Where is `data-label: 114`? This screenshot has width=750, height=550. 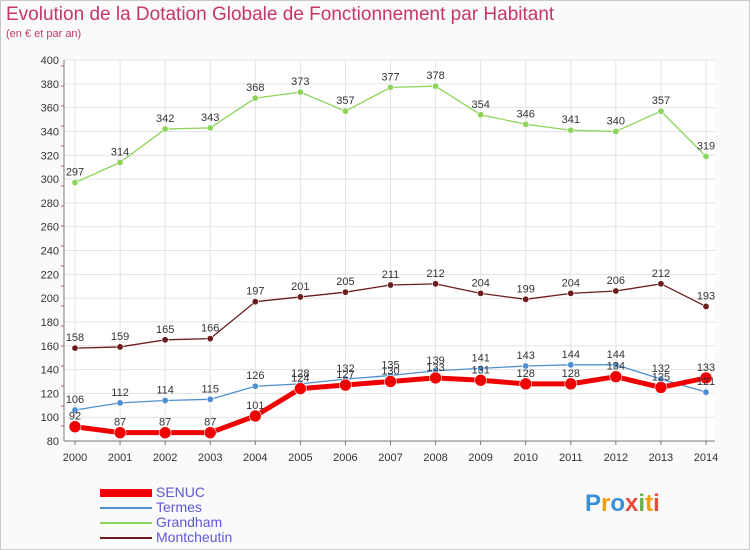 data-label: 114 is located at coordinates (165, 391).